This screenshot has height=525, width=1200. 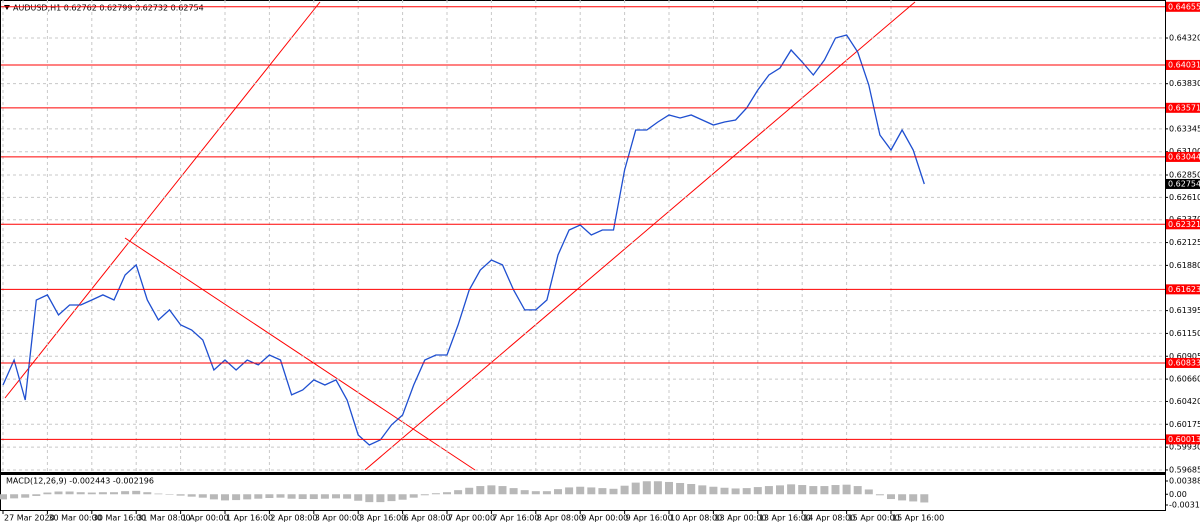 I want to click on x-tick-label: 7 Apr 00:00, so click(x=471, y=518).